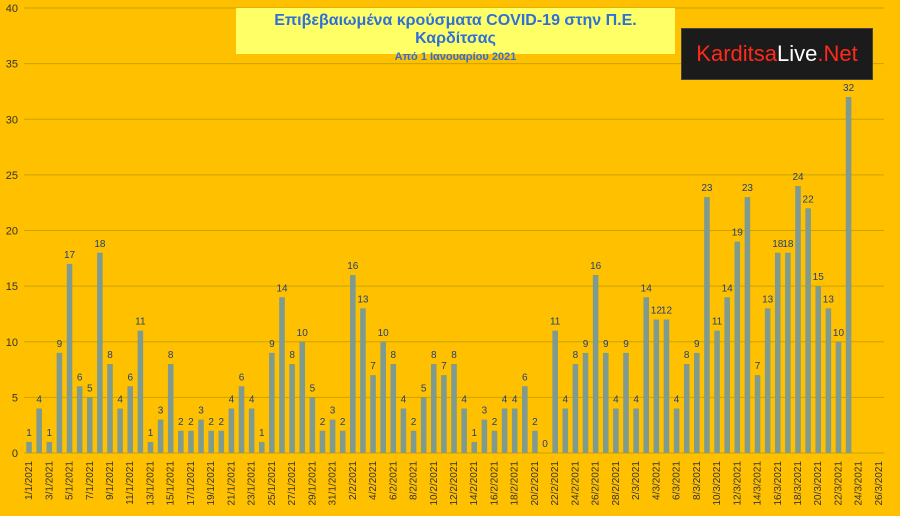  What do you see at coordinates (849, 88) in the screenshot?
I see `data-label: 32` at bounding box center [849, 88].